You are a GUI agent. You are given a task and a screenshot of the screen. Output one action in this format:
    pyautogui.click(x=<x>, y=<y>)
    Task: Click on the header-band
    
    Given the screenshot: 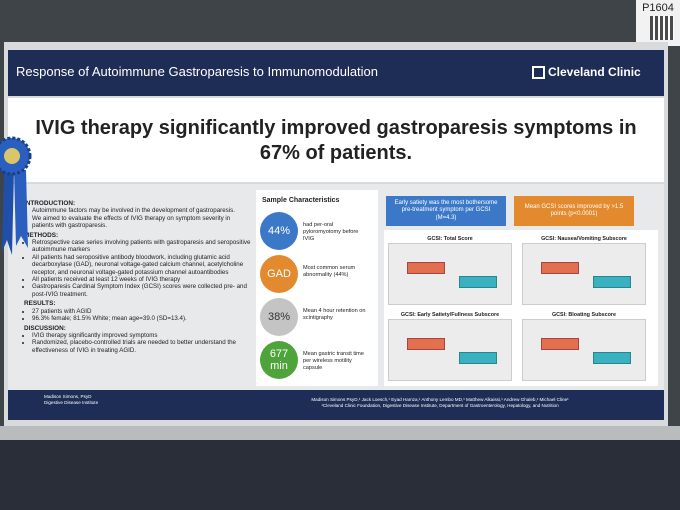 What is the action you would take?
    pyautogui.click(x=336, y=73)
    